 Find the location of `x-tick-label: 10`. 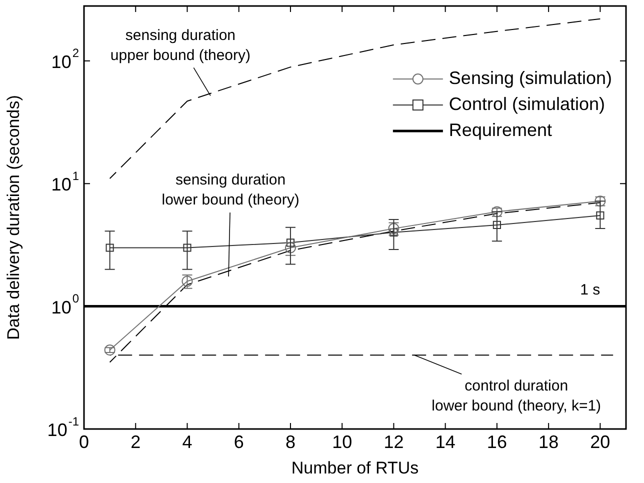

x-tick-label: 10 is located at coordinates (342, 442).